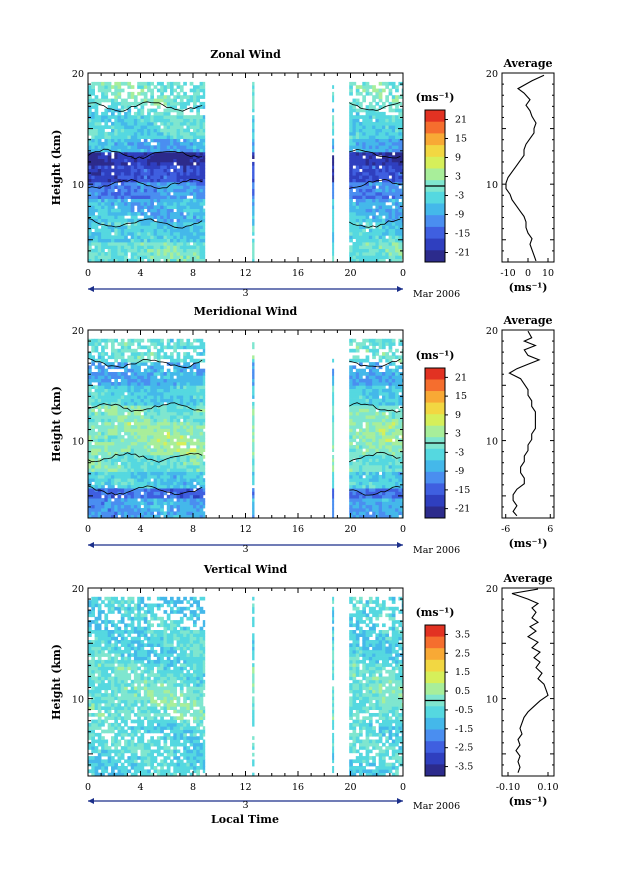  I want to click on zonal-colorbar-swatch, so click(435, 151).